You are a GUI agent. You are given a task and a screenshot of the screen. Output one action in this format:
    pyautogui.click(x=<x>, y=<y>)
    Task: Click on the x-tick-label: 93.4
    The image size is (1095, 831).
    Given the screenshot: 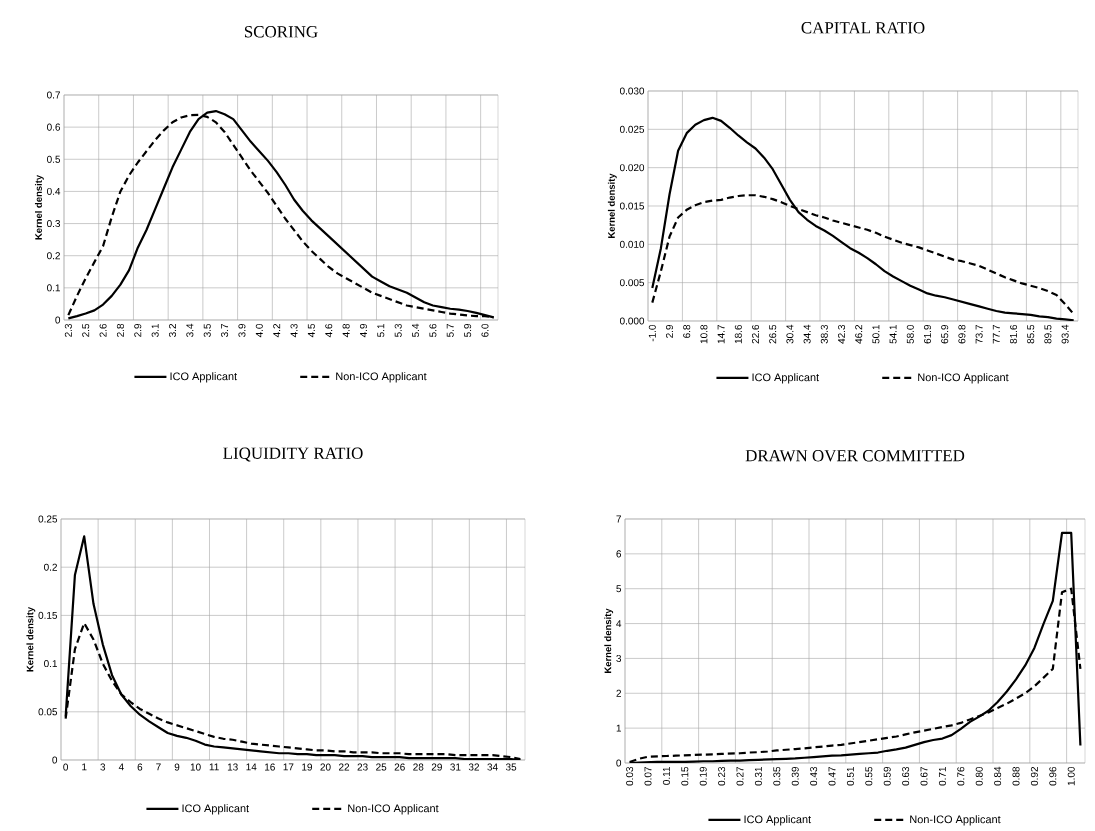 What is the action you would take?
    pyautogui.click(x=1065, y=334)
    